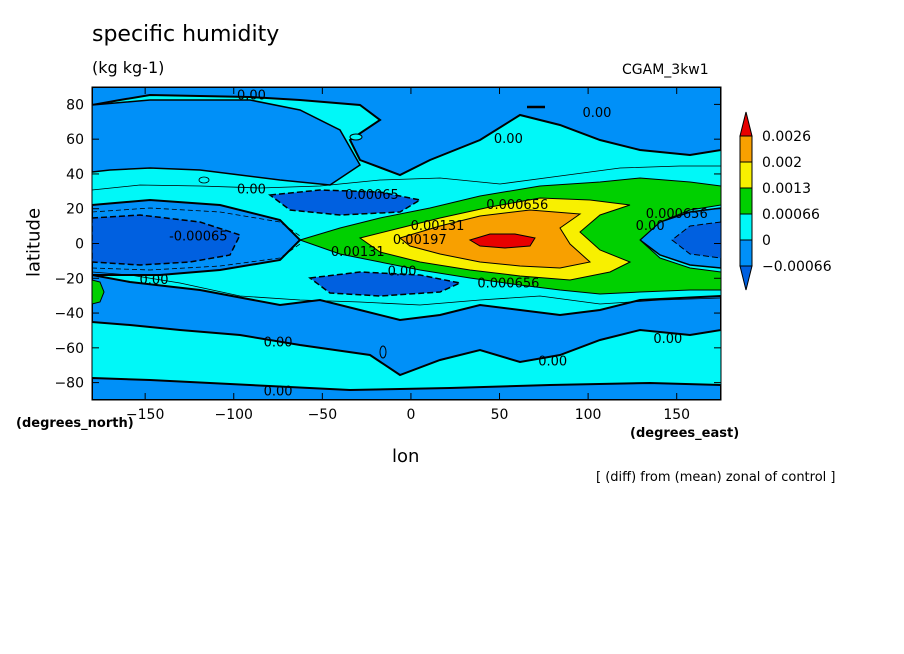 This screenshot has width=904, height=654. Describe the element at coordinates (406, 388) in the screenshot. I see `neg-region-south-pole` at that location.